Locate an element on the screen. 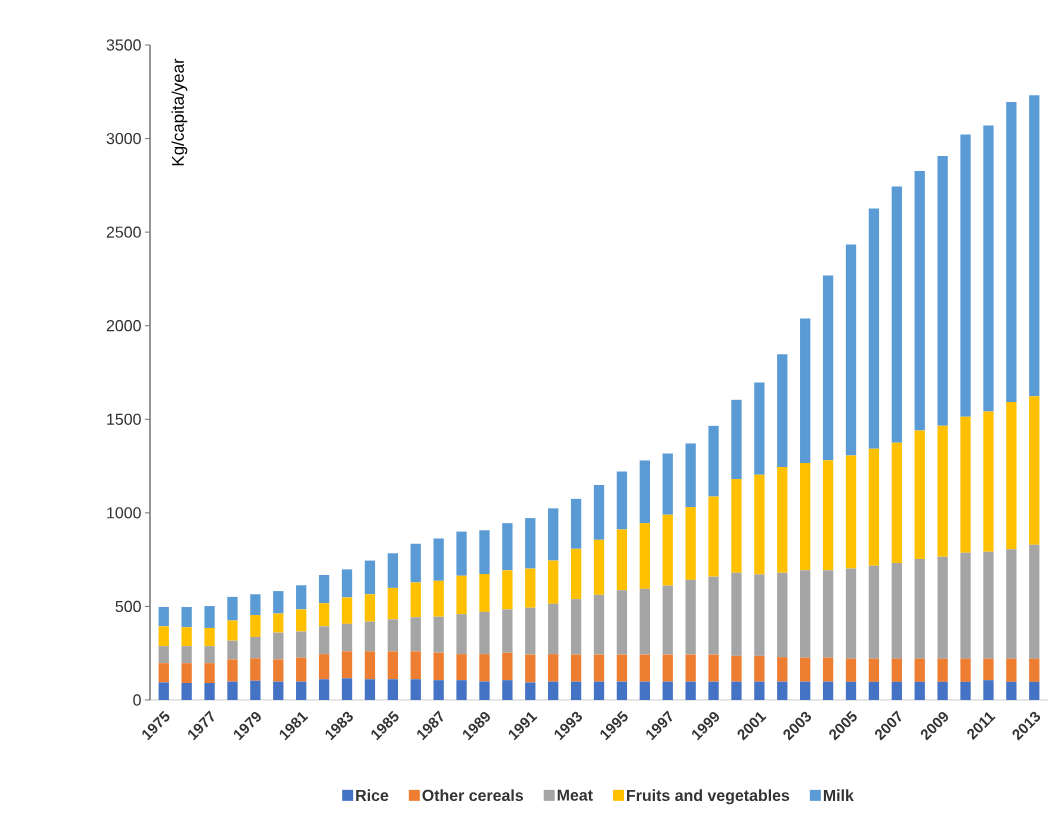 This screenshot has width=1053, height=817. legend-label: Other cereals is located at coordinates (473, 795).